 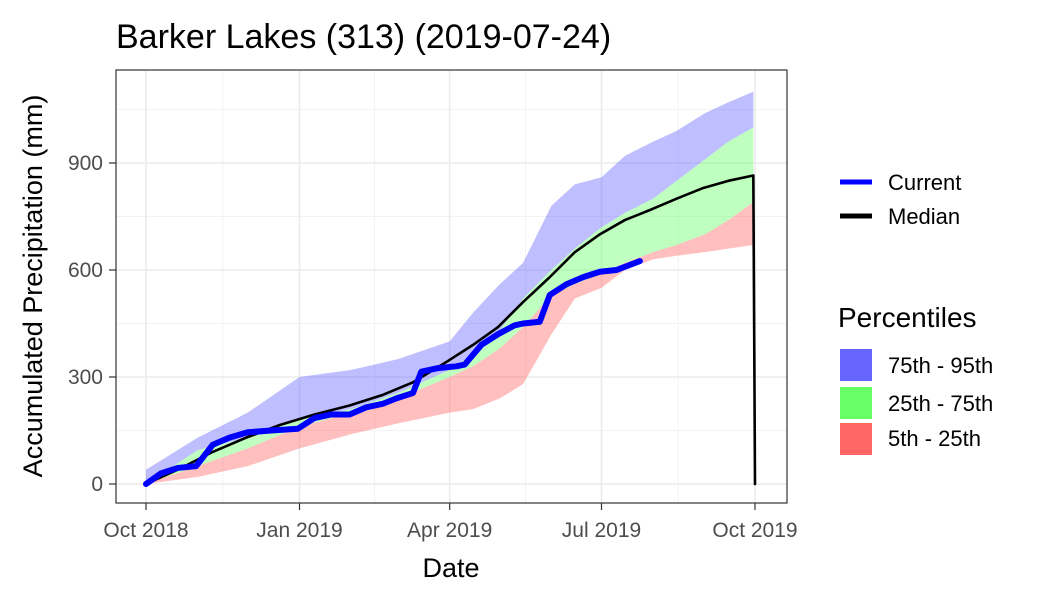 What do you see at coordinates (85, 270) in the screenshot?
I see `y-tick-label: 600` at bounding box center [85, 270].